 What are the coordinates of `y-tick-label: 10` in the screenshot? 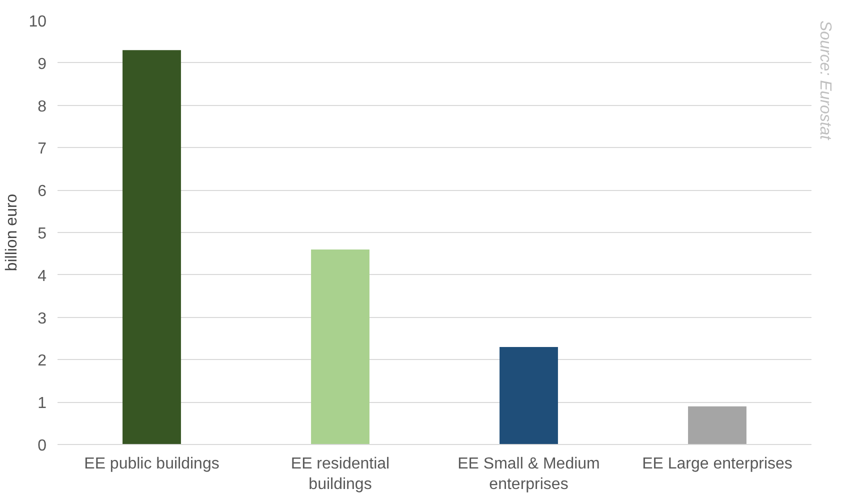 It's located at (37, 22).